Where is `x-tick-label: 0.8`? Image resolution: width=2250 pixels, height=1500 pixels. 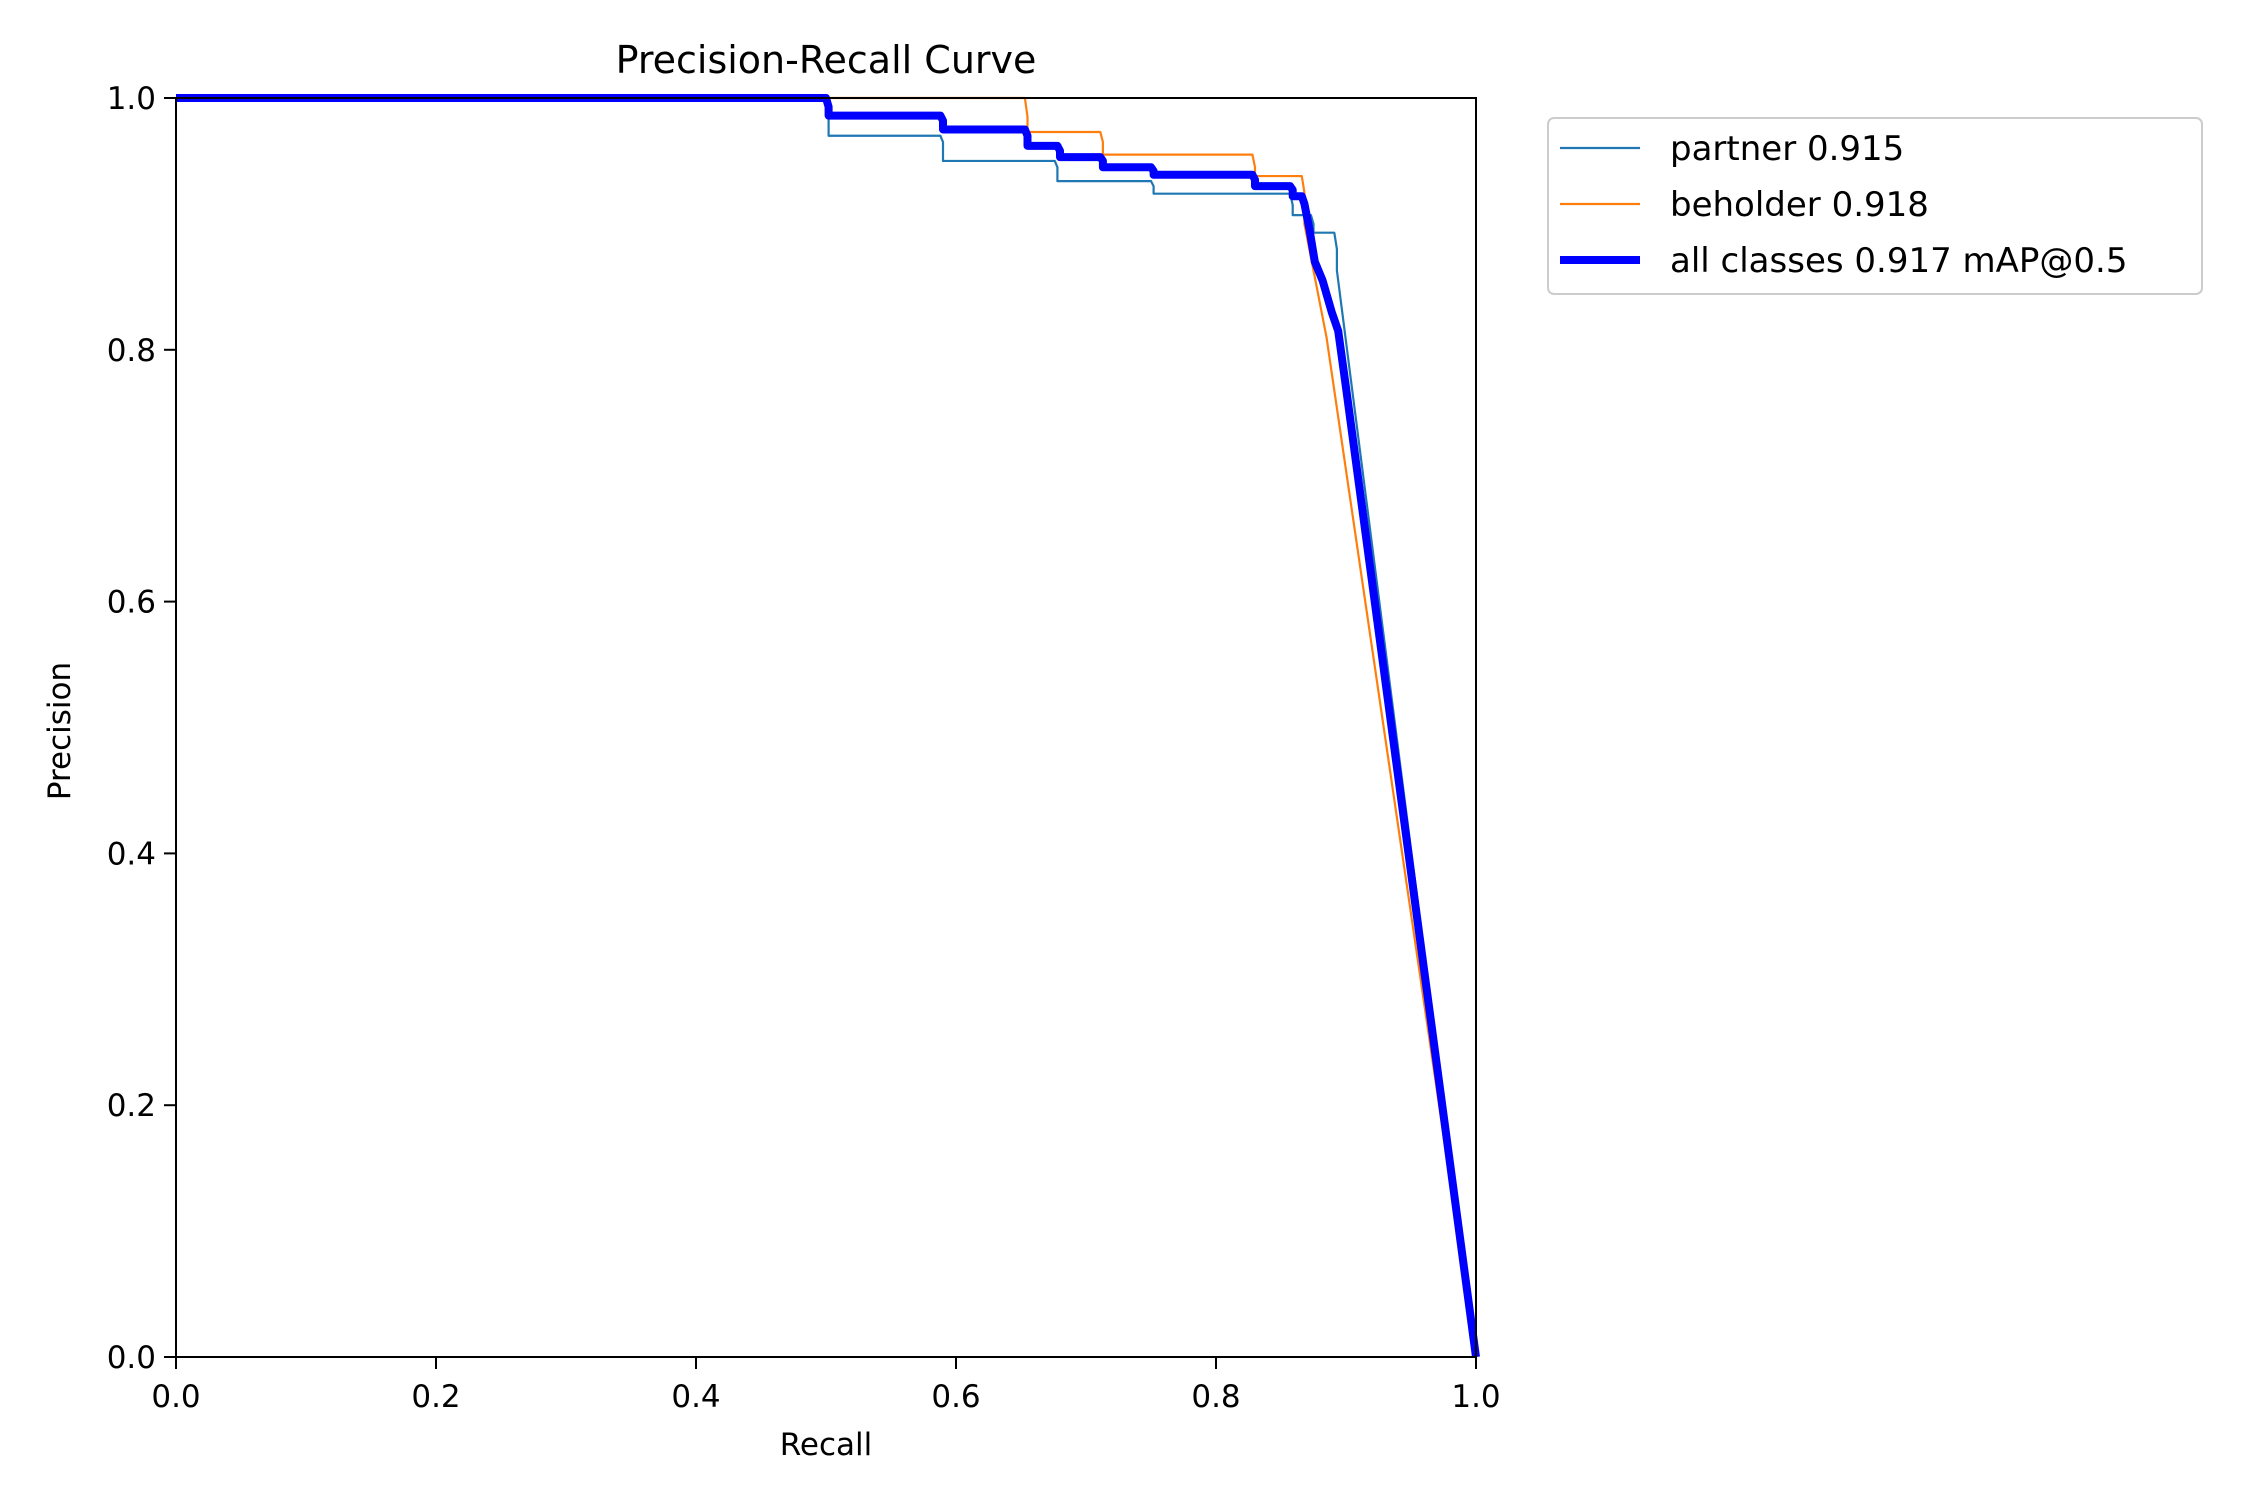
x-tick-label: 0.8 is located at coordinates (1215, 1397).